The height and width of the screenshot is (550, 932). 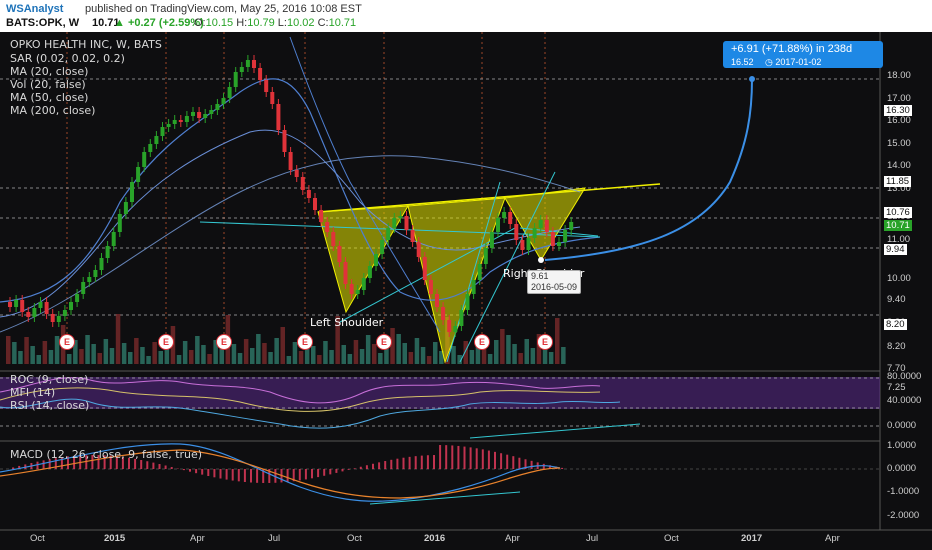 I want to click on indicator-ma50: MA (50, close), so click(x=49, y=97).